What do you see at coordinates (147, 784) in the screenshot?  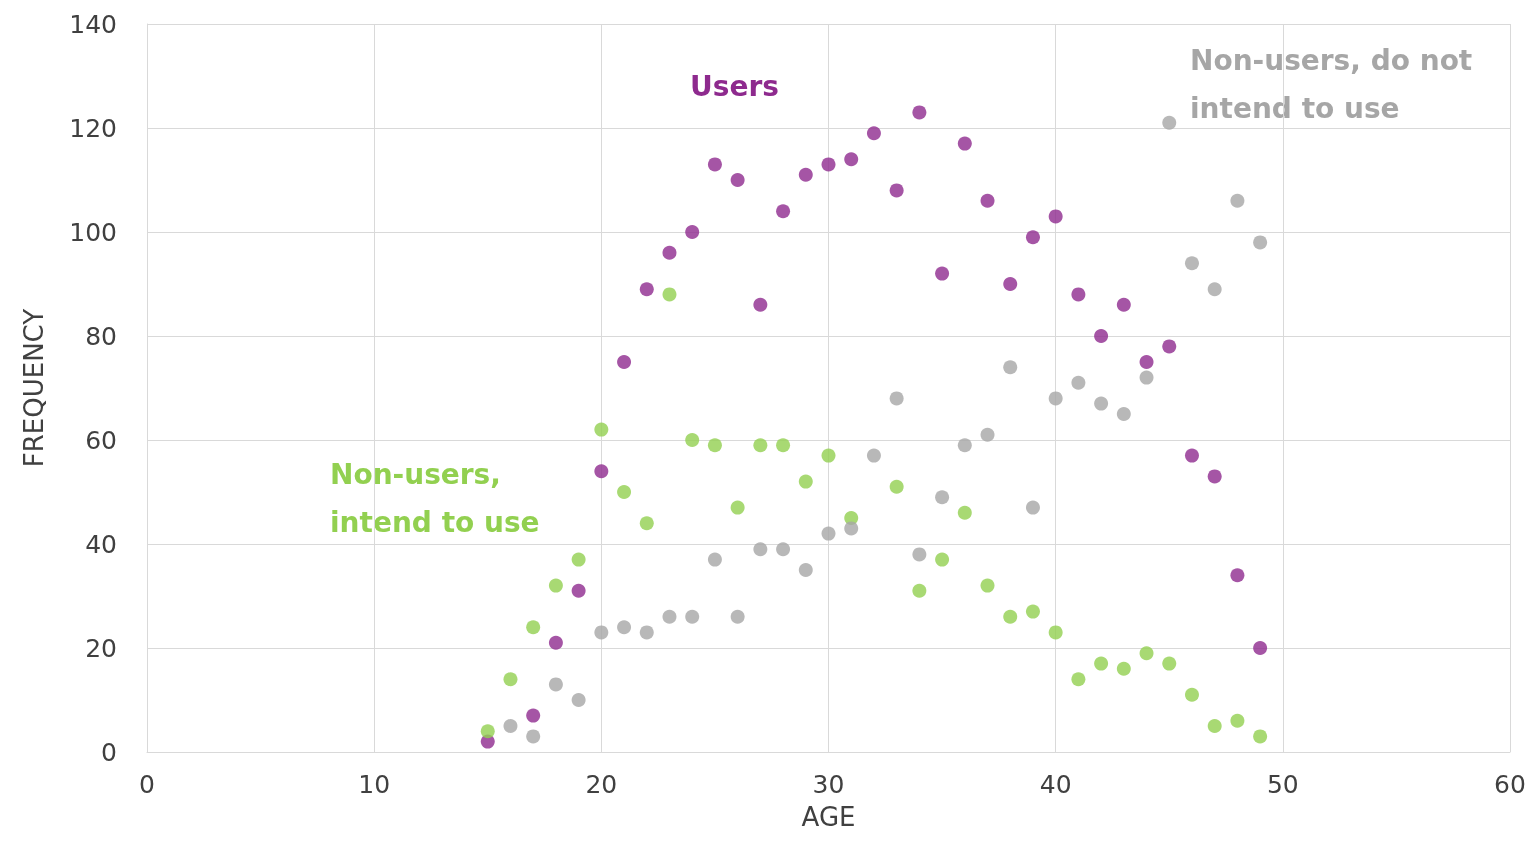 I see `x-tick-label: 0` at bounding box center [147, 784].